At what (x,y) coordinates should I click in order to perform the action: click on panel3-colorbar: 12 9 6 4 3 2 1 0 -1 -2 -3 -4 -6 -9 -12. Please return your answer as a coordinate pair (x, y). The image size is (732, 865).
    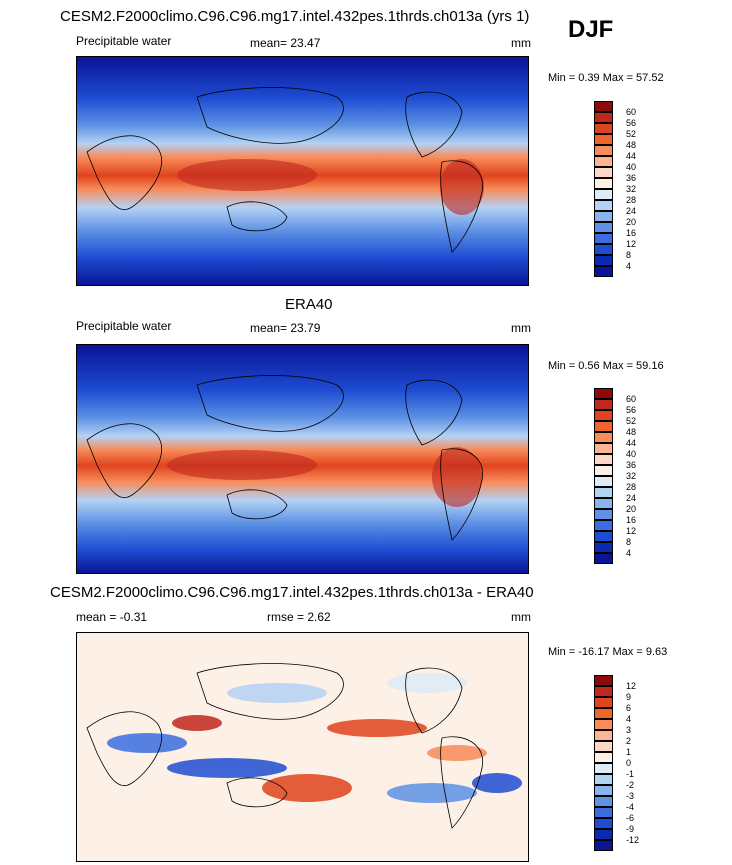
    Looking at the image, I should click on (616, 763).